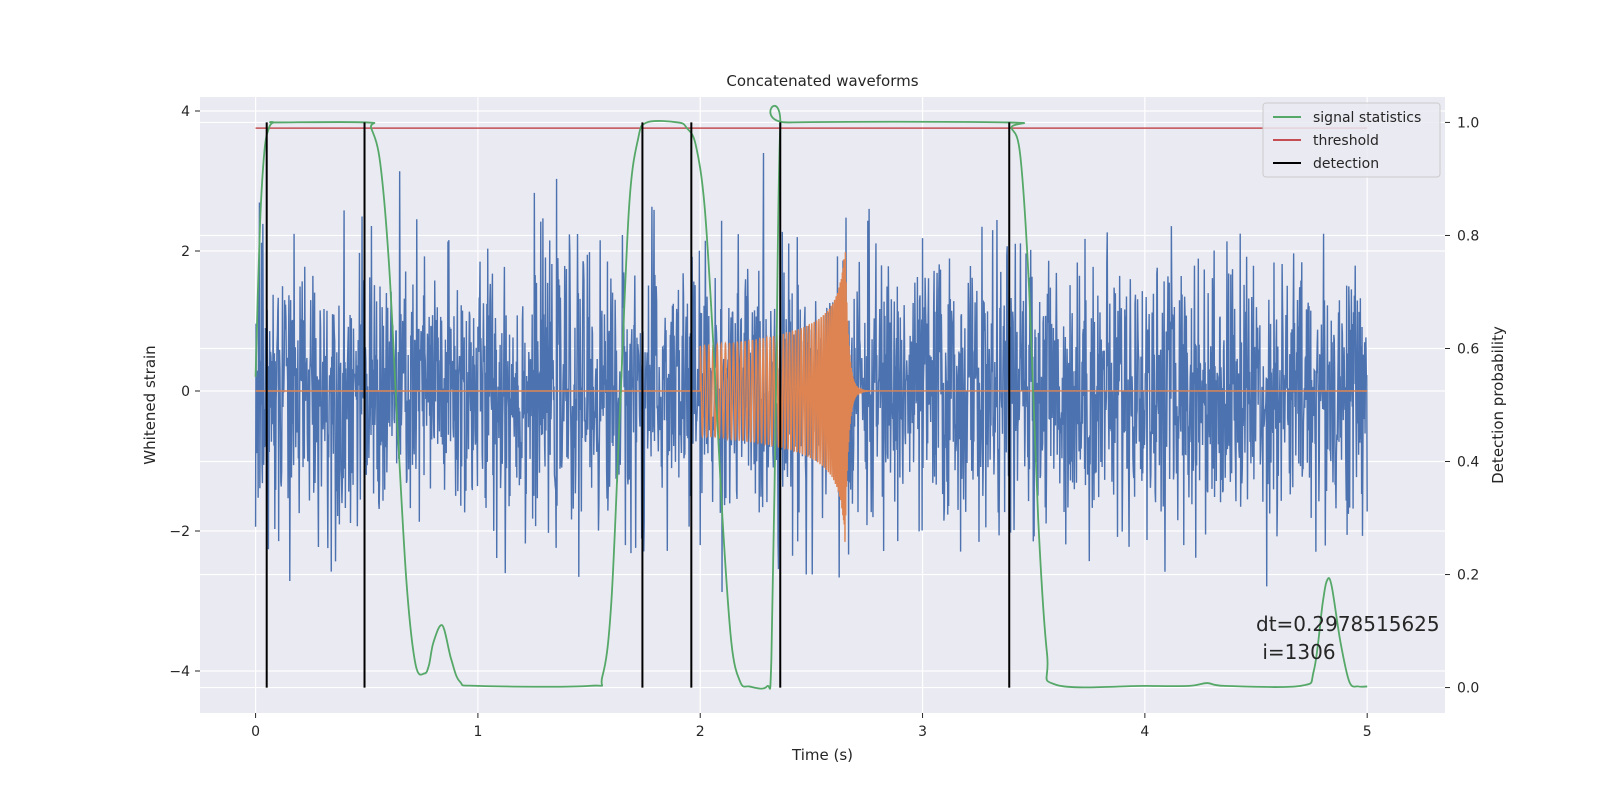  I want to click on y2-tick-label: 0.4, so click(1468, 463).